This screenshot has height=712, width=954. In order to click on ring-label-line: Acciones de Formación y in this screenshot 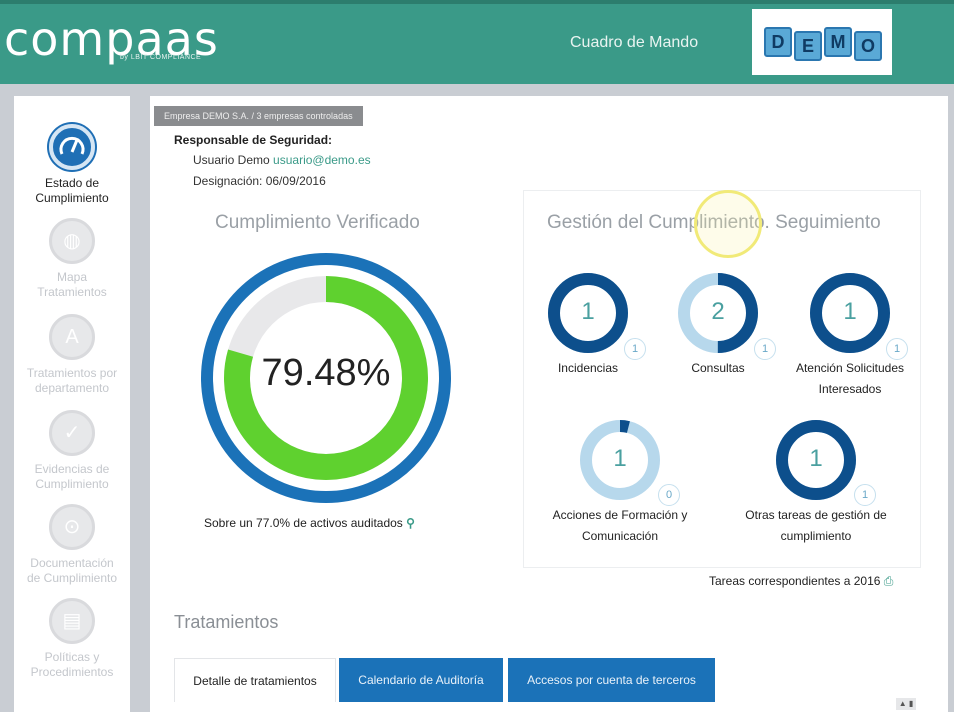, I will do `click(620, 515)`.